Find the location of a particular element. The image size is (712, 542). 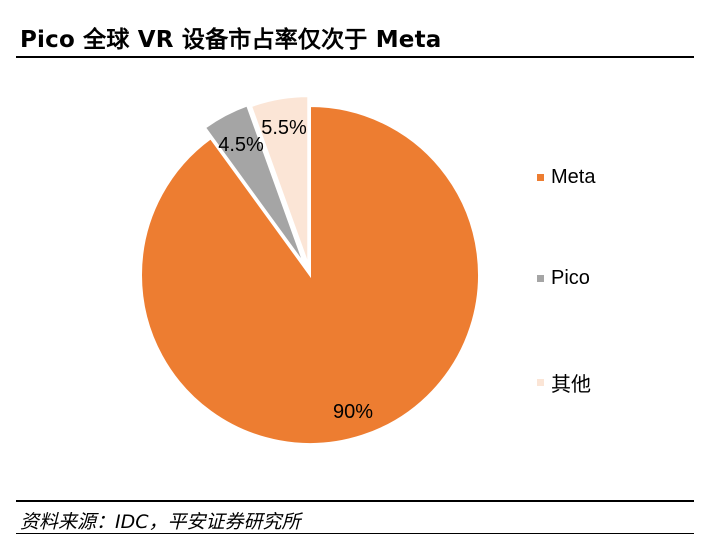

source-note: 资料来源：IDC，平安证券研究所 is located at coordinates (160, 522).